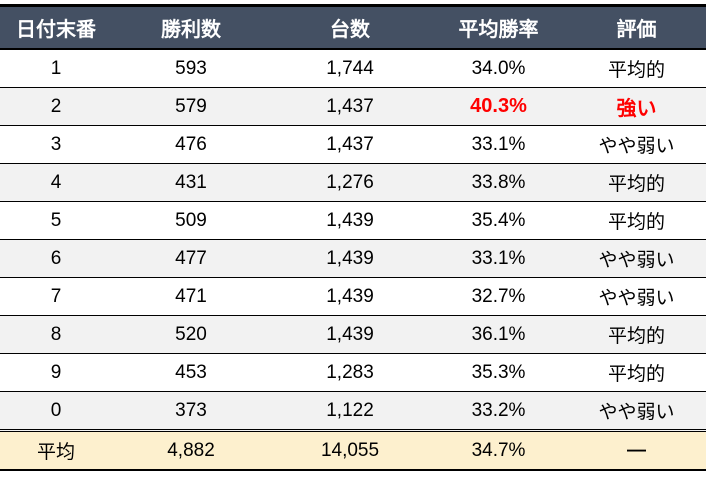 The height and width of the screenshot is (478, 706). I want to click on table-header: 日付末番 勝利数 台数 平均勝率 評価, so click(353, 27).